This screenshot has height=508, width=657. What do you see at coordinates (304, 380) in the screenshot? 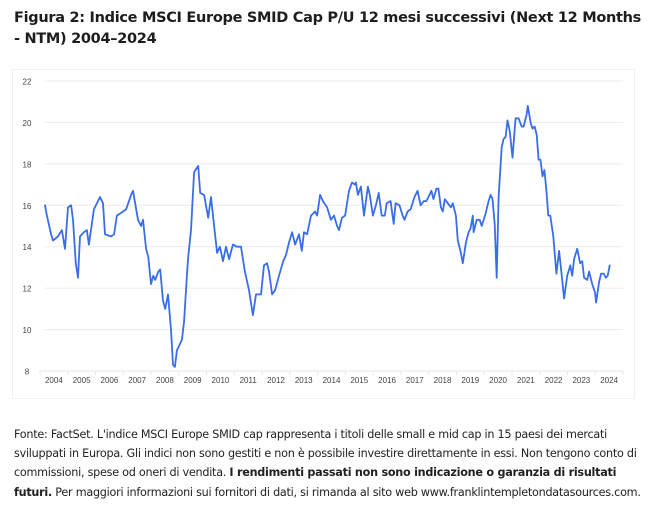
I see `x-tick-label: 2013` at bounding box center [304, 380].